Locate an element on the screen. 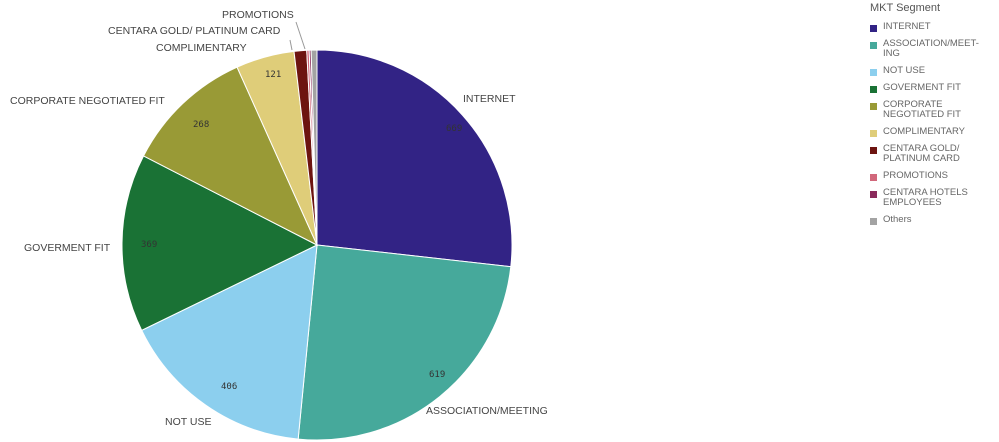 This screenshot has height=442, width=999. legend-label: NOT USE is located at coordinates (904, 70).